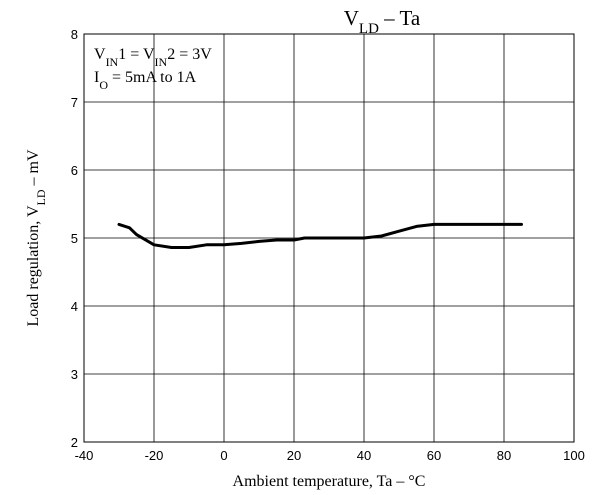  What do you see at coordinates (434, 455) in the screenshot?
I see `x-tick-label: 60` at bounding box center [434, 455].